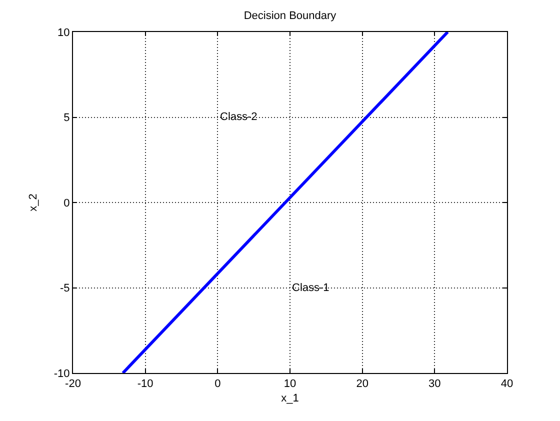 The image size is (560, 421). I want to click on y-tick-label: 10, so click(64, 32).